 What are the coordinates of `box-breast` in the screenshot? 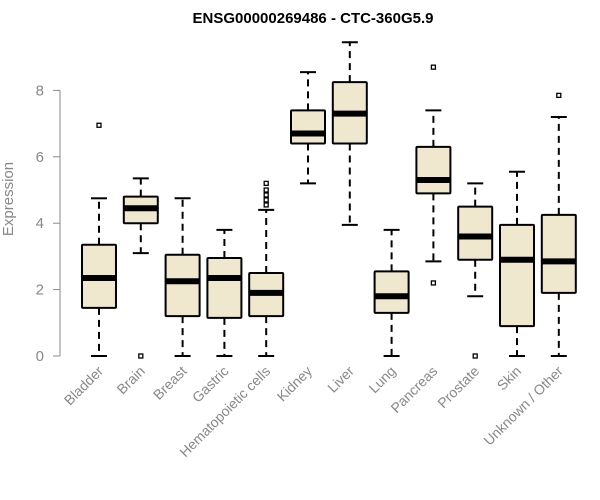 It's located at (182, 277).